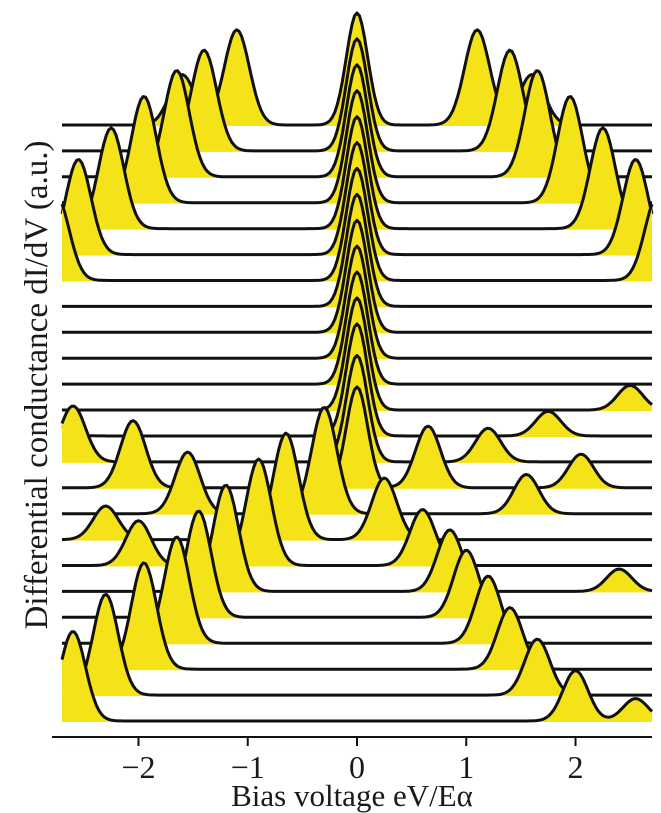 Image resolution: width=661 pixels, height=813 pixels. What do you see at coordinates (138, 767) in the screenshot?
I see `x-tick-label: −2` at bounding box center [138, 767].